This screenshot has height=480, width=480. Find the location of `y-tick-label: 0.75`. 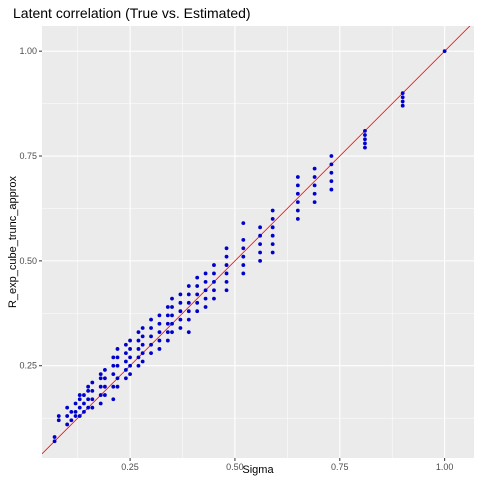

y-tick-label: 0.75 is located at coordinates (28, 156).